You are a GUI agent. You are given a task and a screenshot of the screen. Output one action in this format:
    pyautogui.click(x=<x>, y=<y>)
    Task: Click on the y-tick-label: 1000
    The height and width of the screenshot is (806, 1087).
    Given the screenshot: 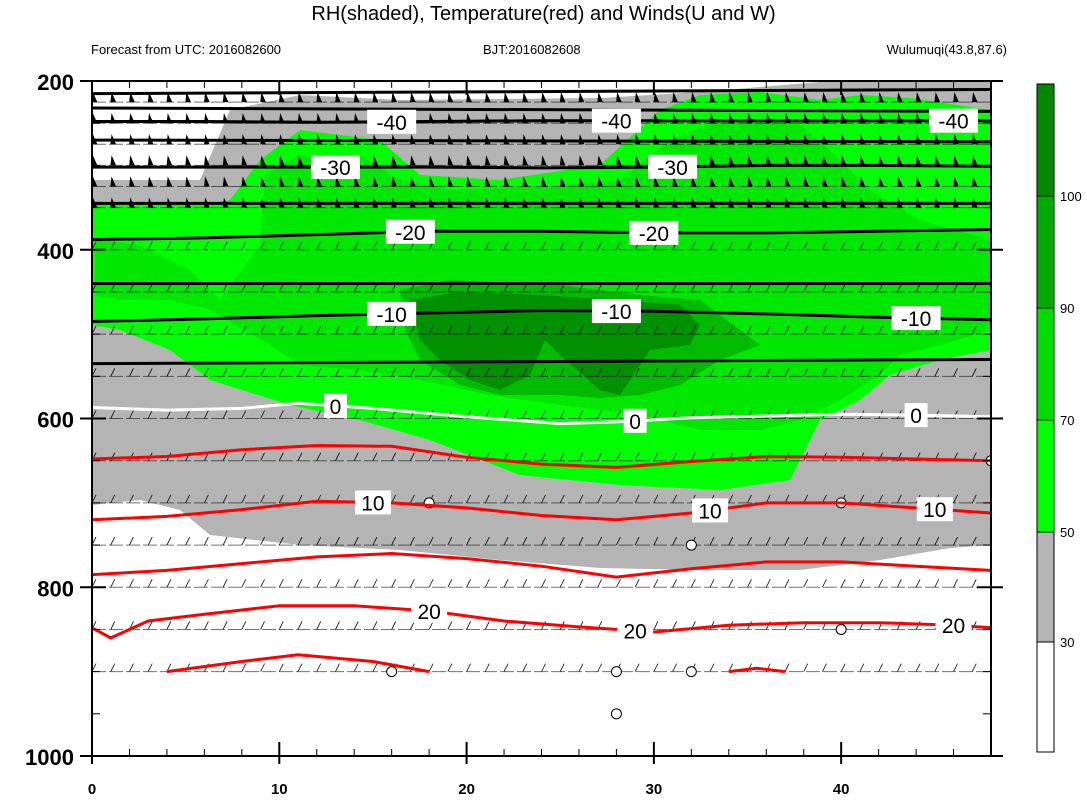 What is the action you would take?
    pyautogui.click(x=49, y=757)
    